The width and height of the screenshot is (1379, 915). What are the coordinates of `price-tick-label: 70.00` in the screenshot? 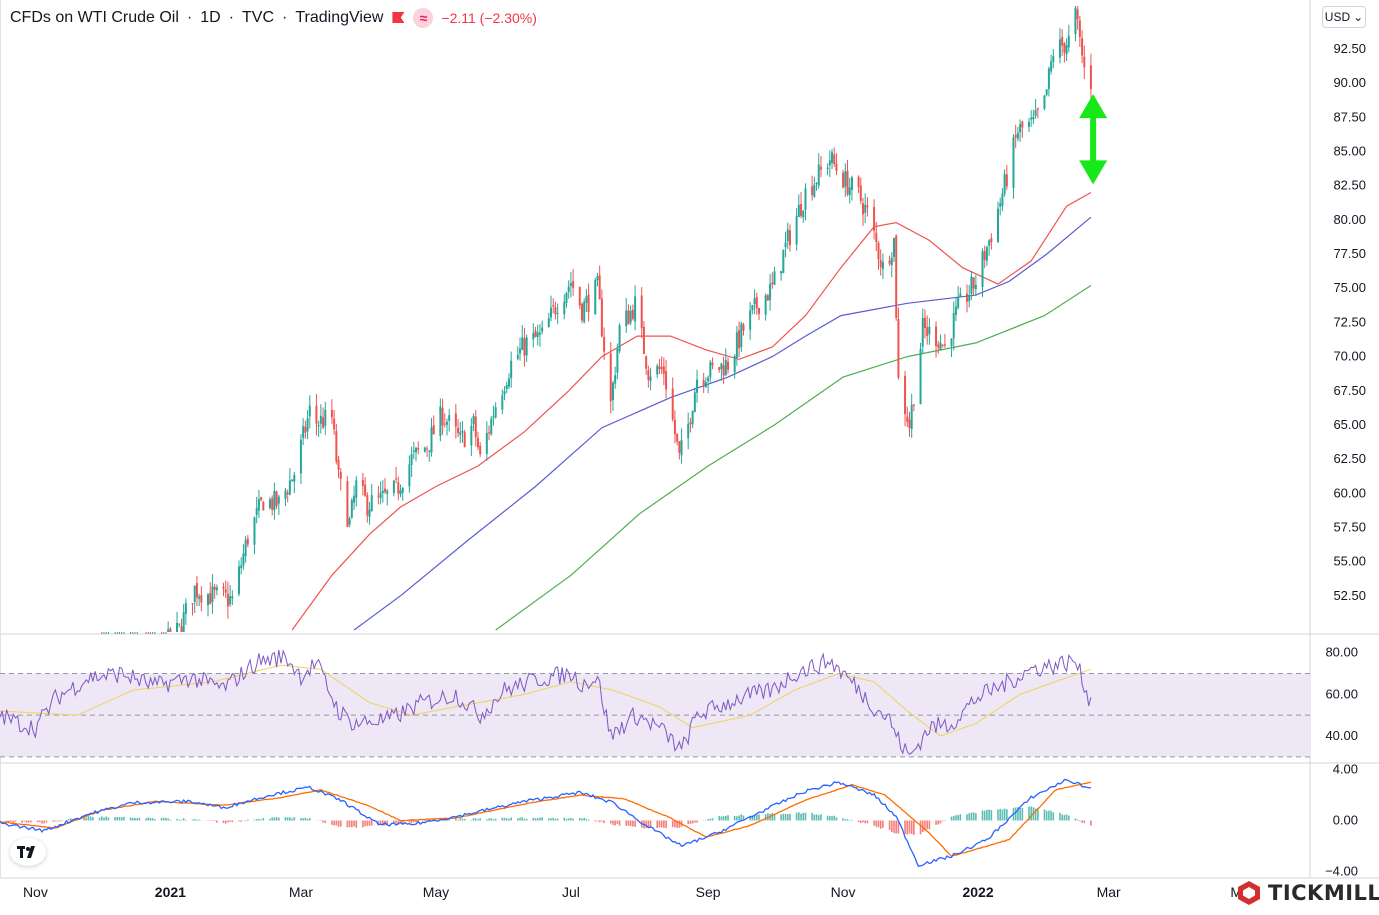 It's located at (1349, 356).